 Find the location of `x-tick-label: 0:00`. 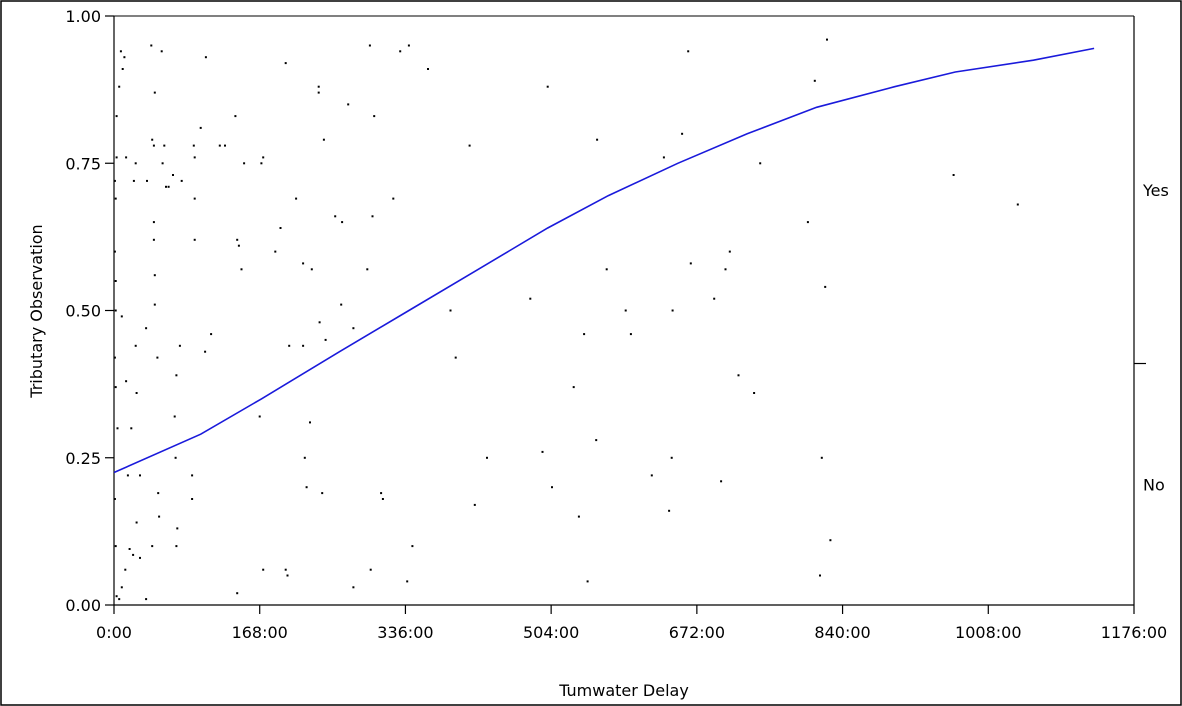

x-tick-label: 0:00 is located at coordinates (114, 632).